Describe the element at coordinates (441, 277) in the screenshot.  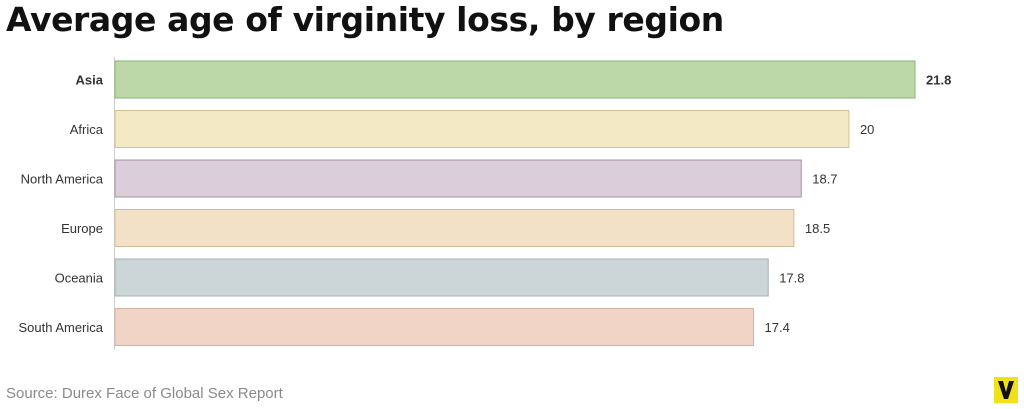
I see `bar-oceania` at that location.